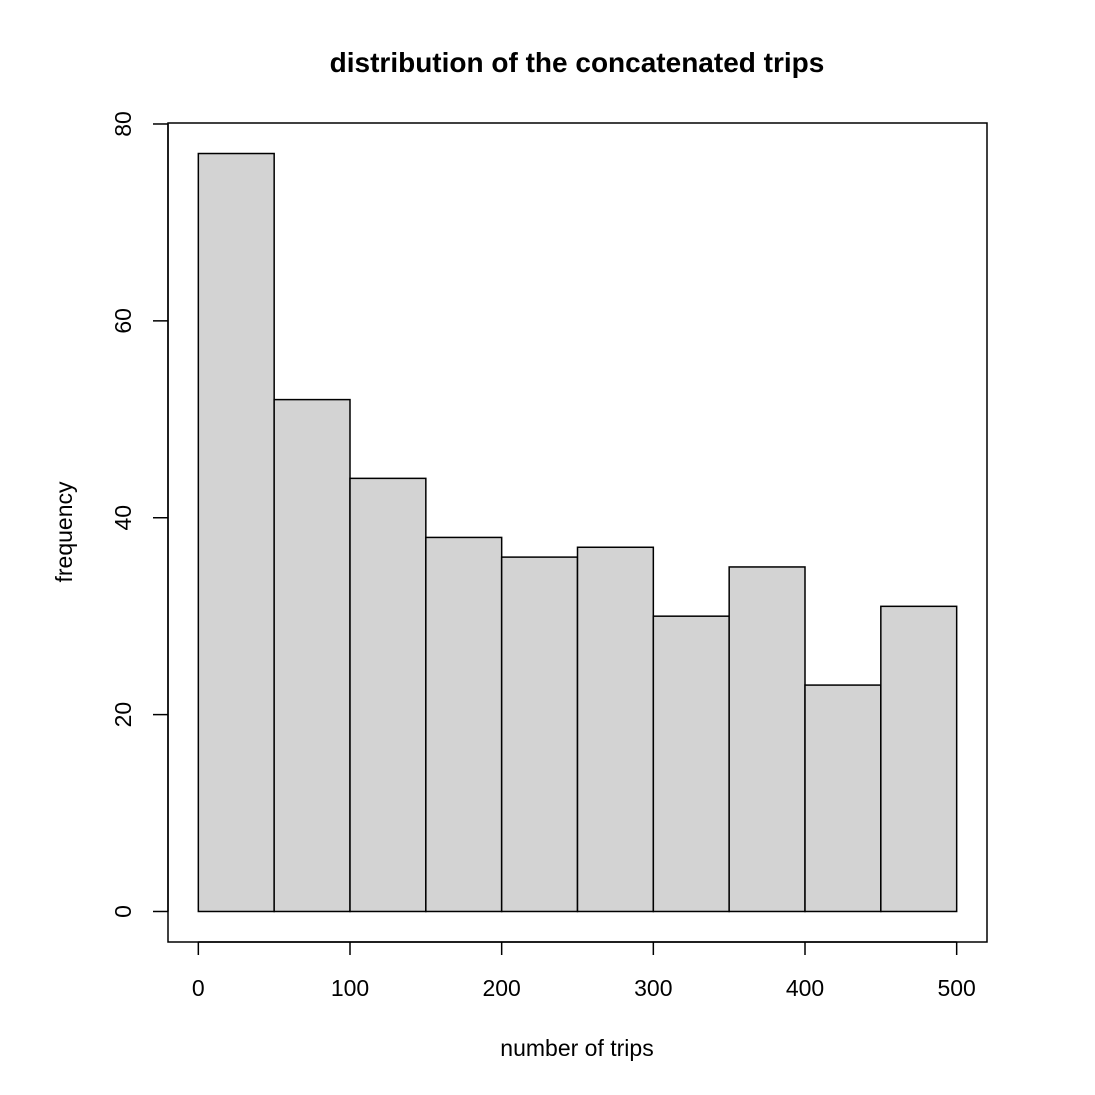 This screenshot has width=1095, height=1095. Describe the element at coordinates (123, 911) in the screenshot. I see `y-tick-label: 0` at that location.